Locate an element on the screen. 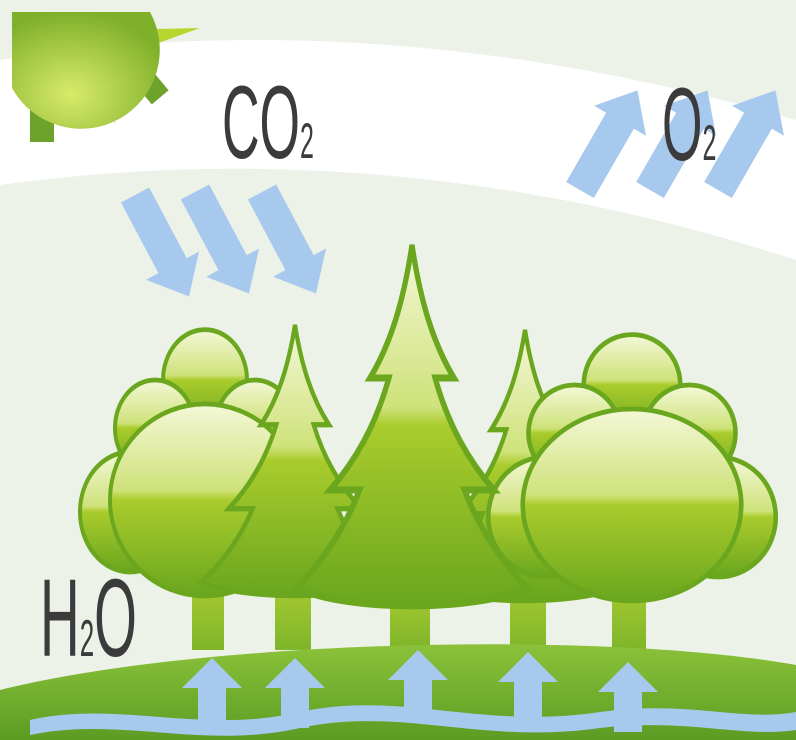 Image resolution: width=796 pixels, height=740 pixels. co2-main: CO is located at coordinates (261, 123).